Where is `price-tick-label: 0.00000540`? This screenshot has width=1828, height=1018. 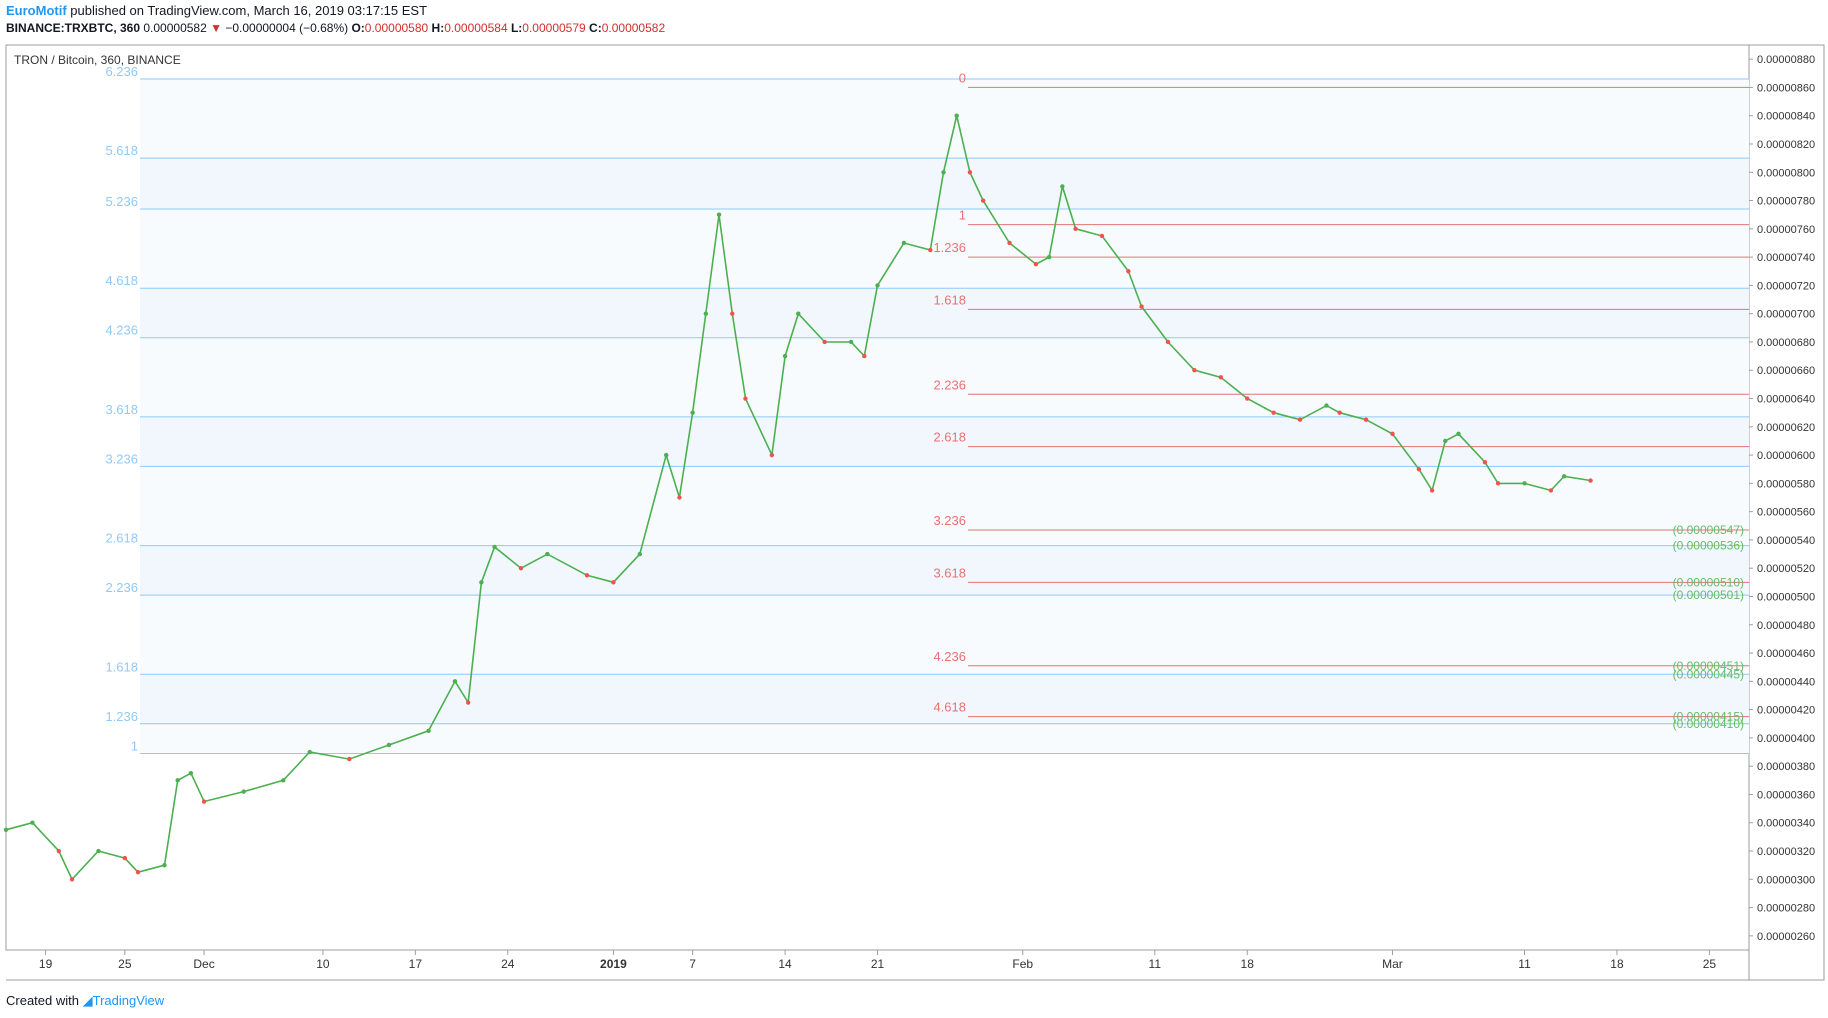
price-tick-label: 0.00000540 is located at coordinates (1786, 541).